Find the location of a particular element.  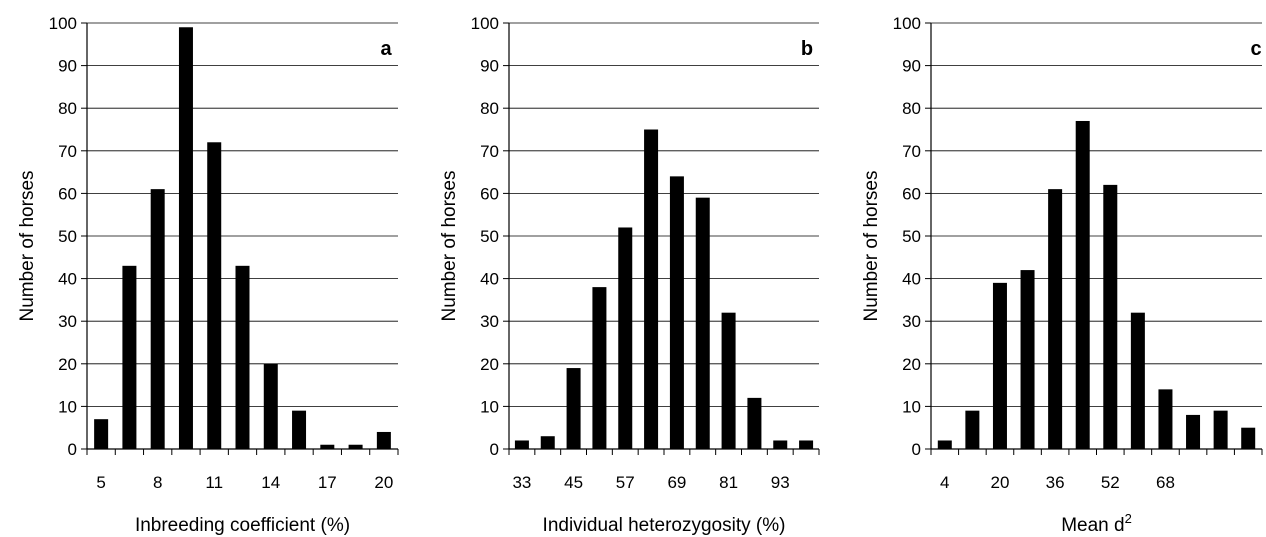

x-tick-label: 11 is located at coordinates (214, 482).